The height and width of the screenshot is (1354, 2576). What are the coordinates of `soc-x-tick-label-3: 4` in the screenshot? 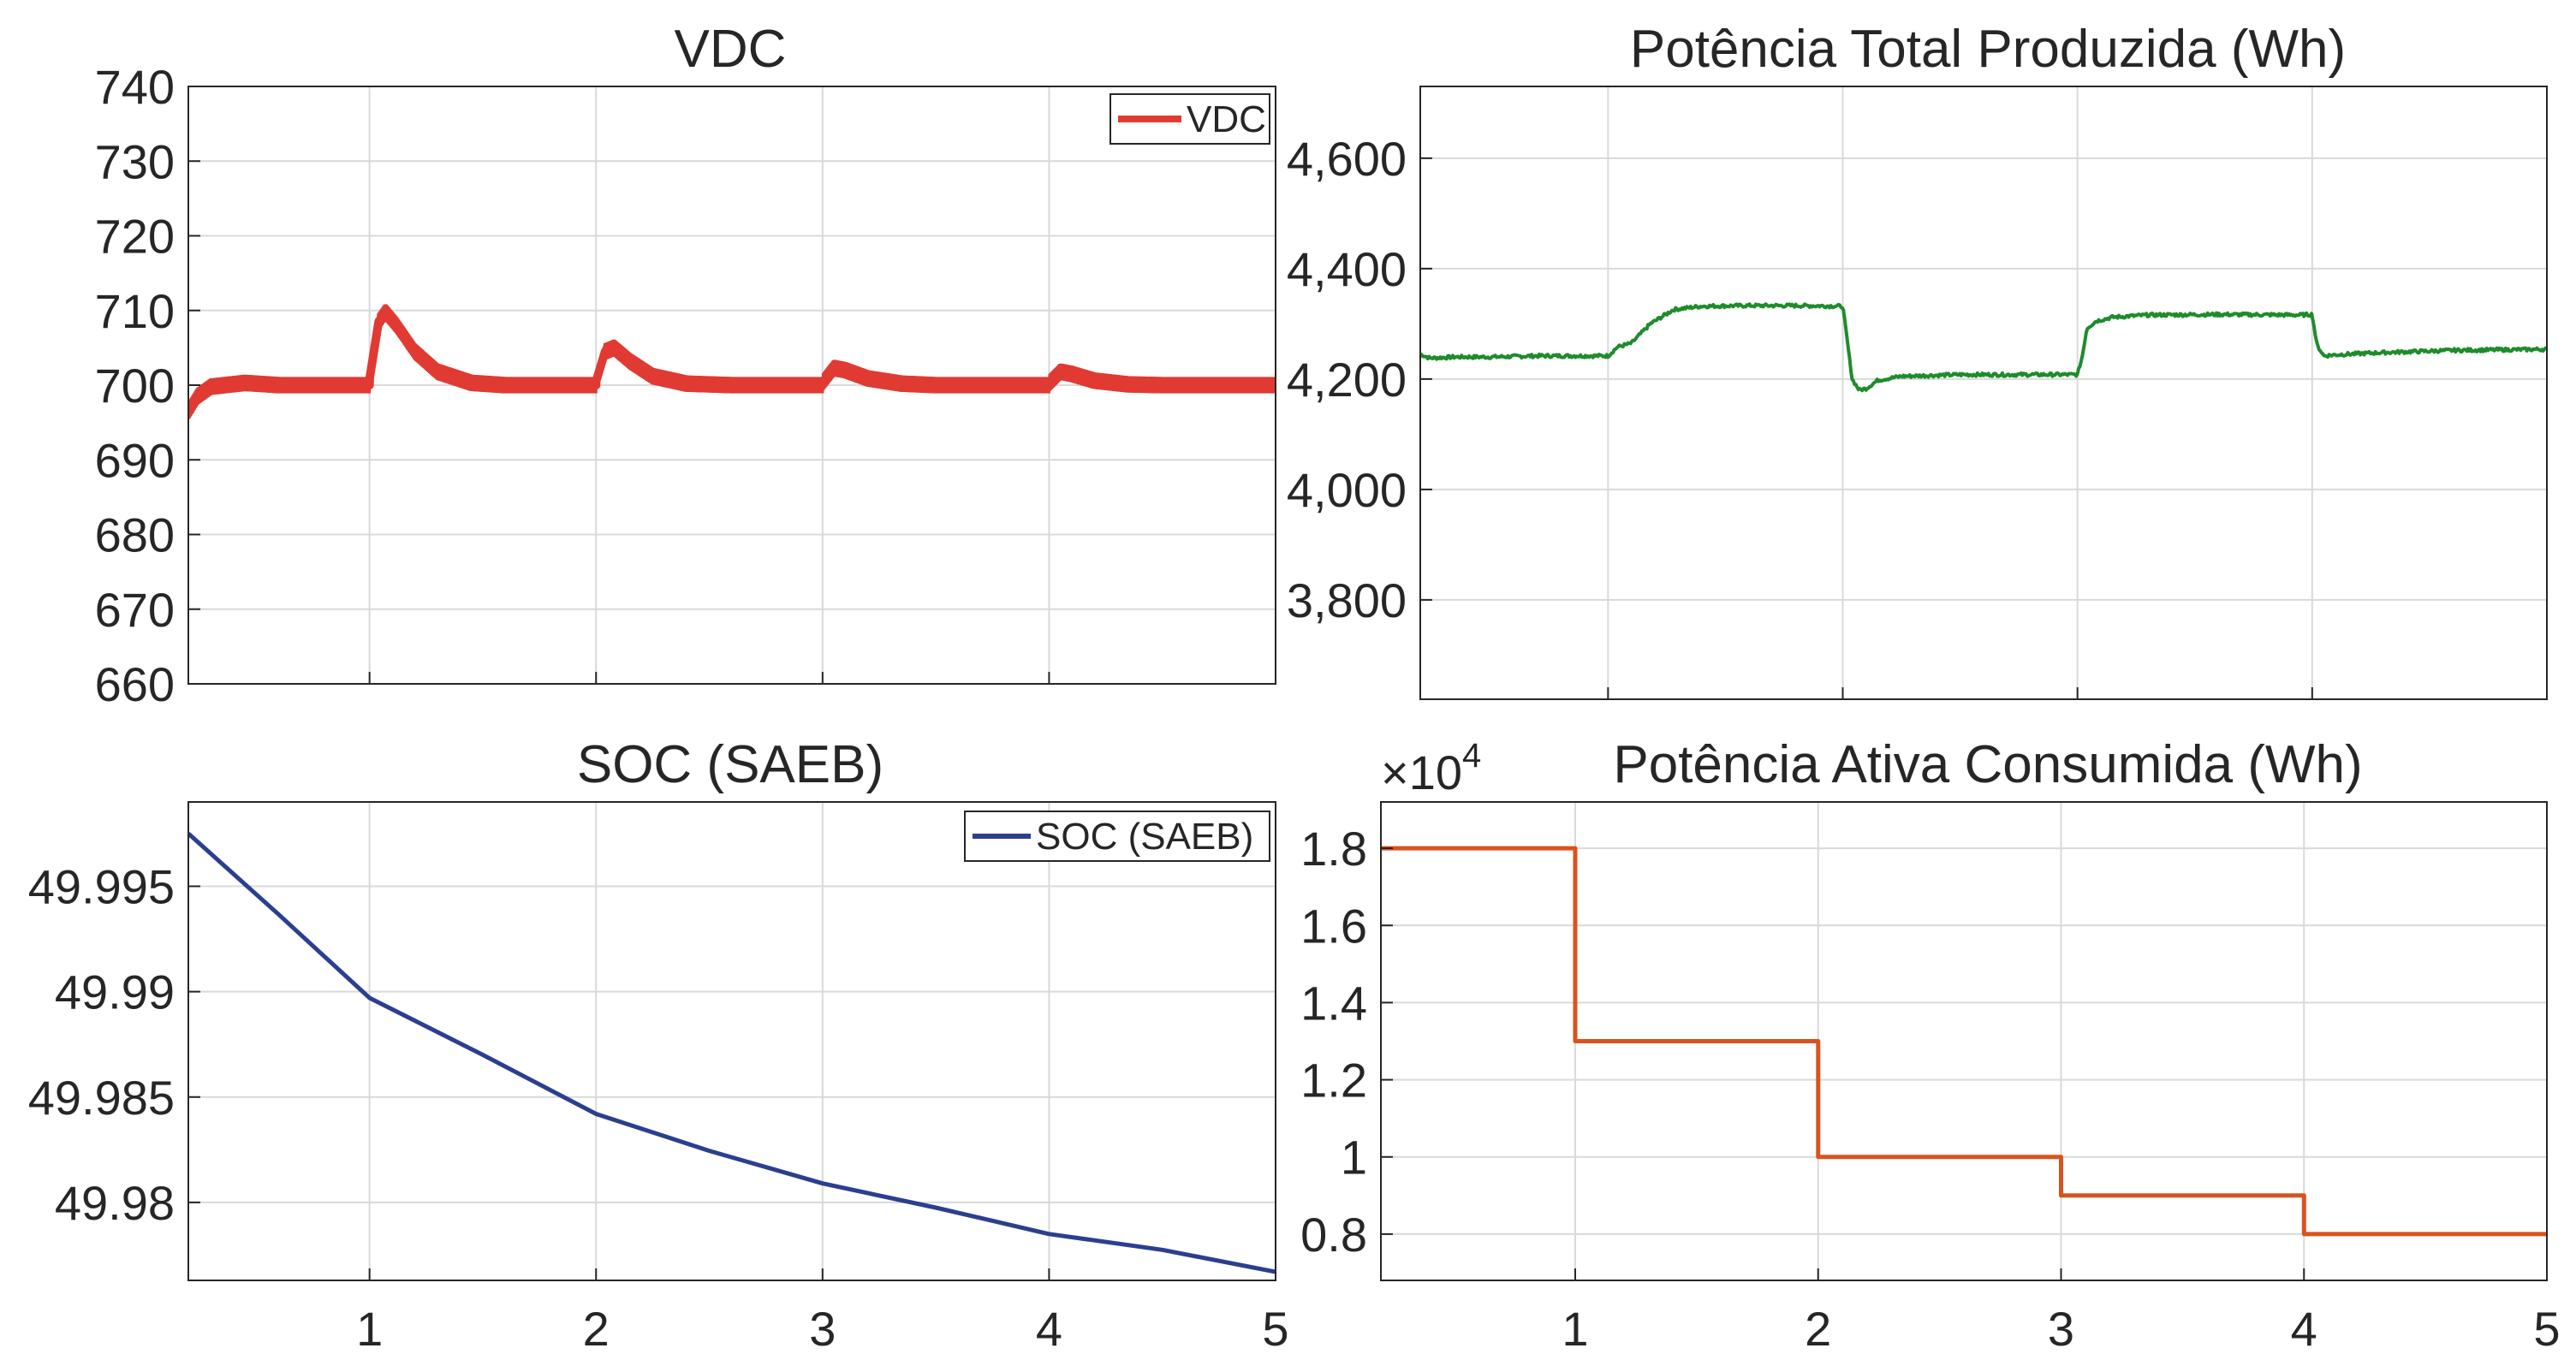 It's located at (1049, 1328).